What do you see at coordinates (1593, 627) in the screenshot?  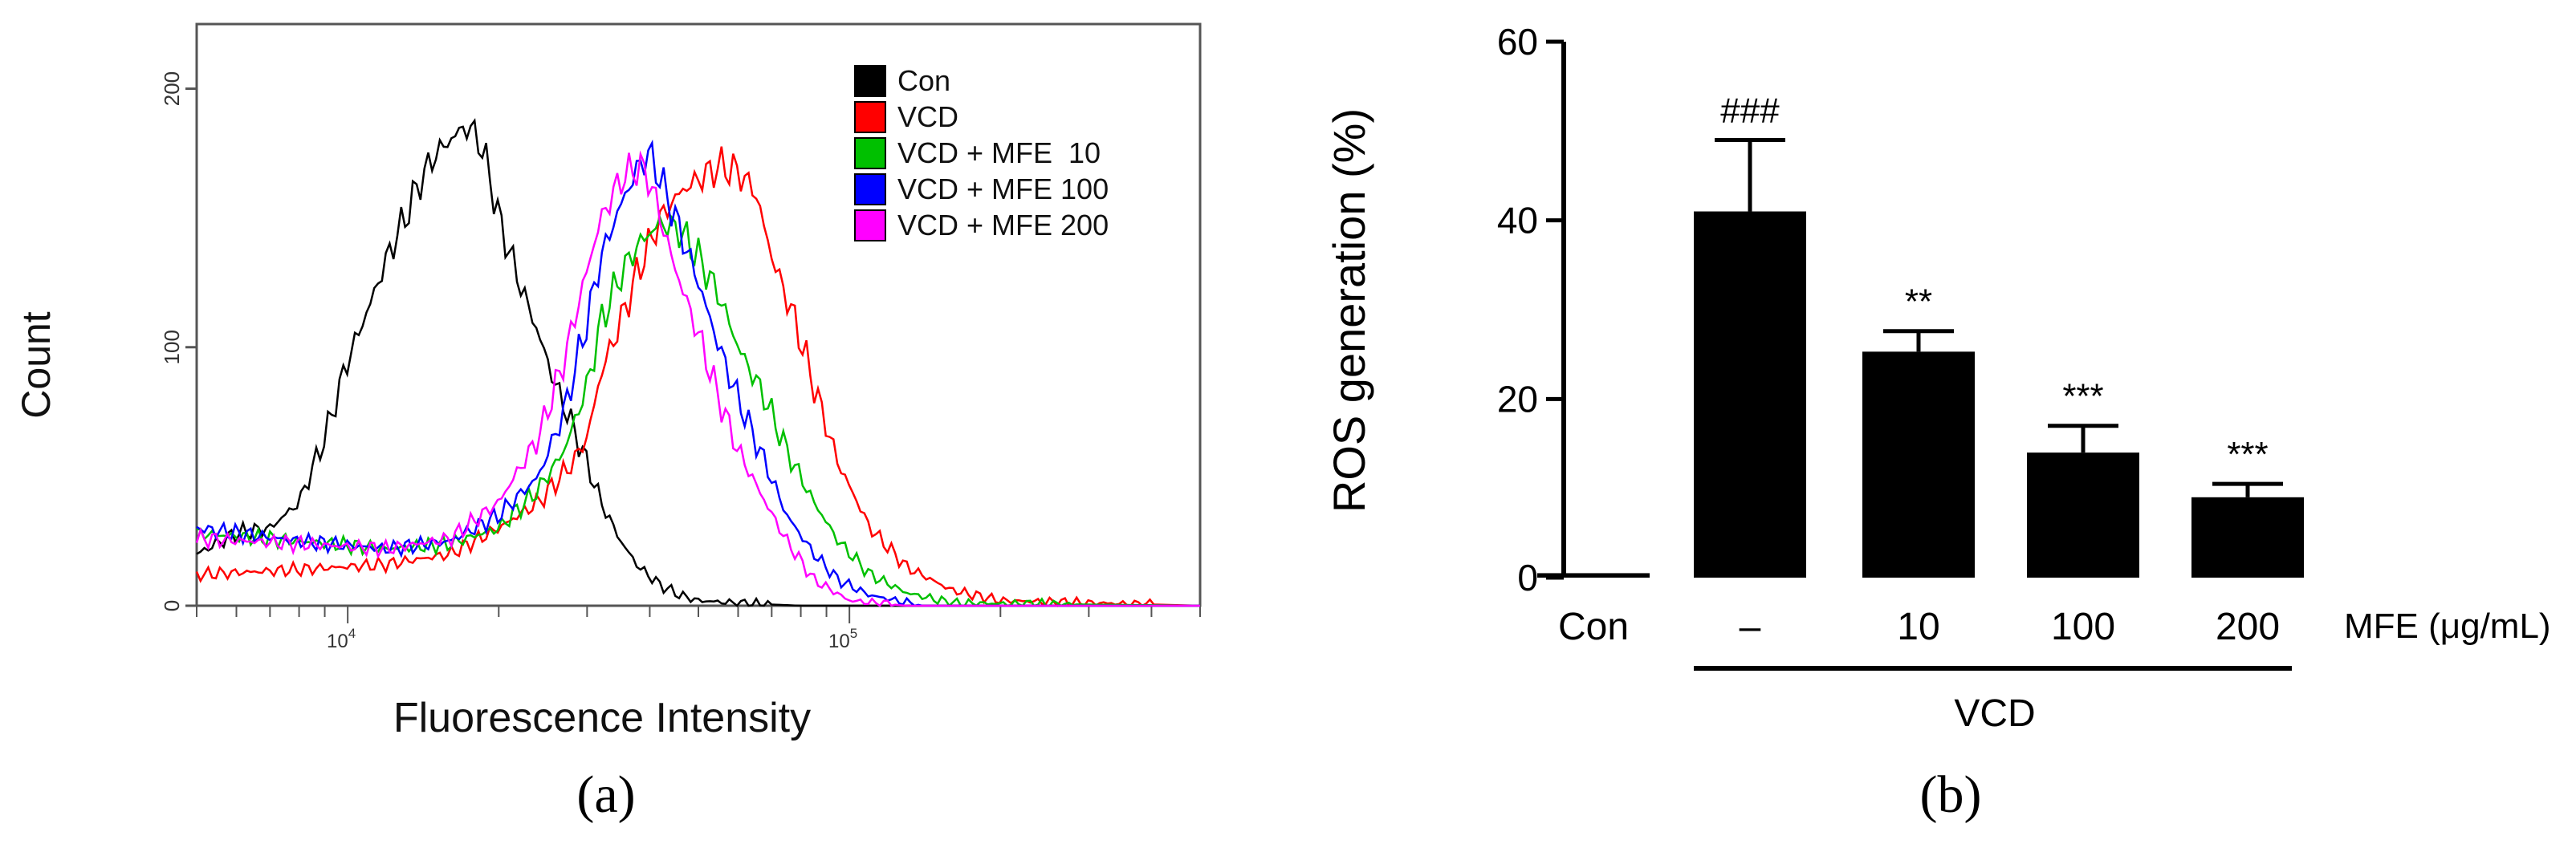 I see `bar-category-label: Con` at bounding box center [1593, 627].